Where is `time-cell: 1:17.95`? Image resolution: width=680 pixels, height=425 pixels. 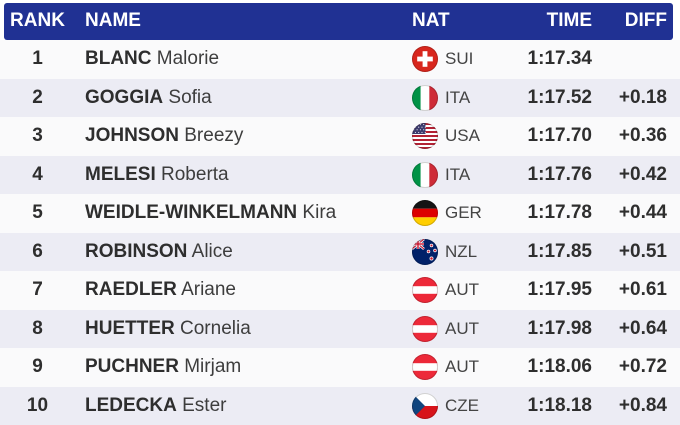
time-cell: 1:17.95 is located at coordinates (559, 290).